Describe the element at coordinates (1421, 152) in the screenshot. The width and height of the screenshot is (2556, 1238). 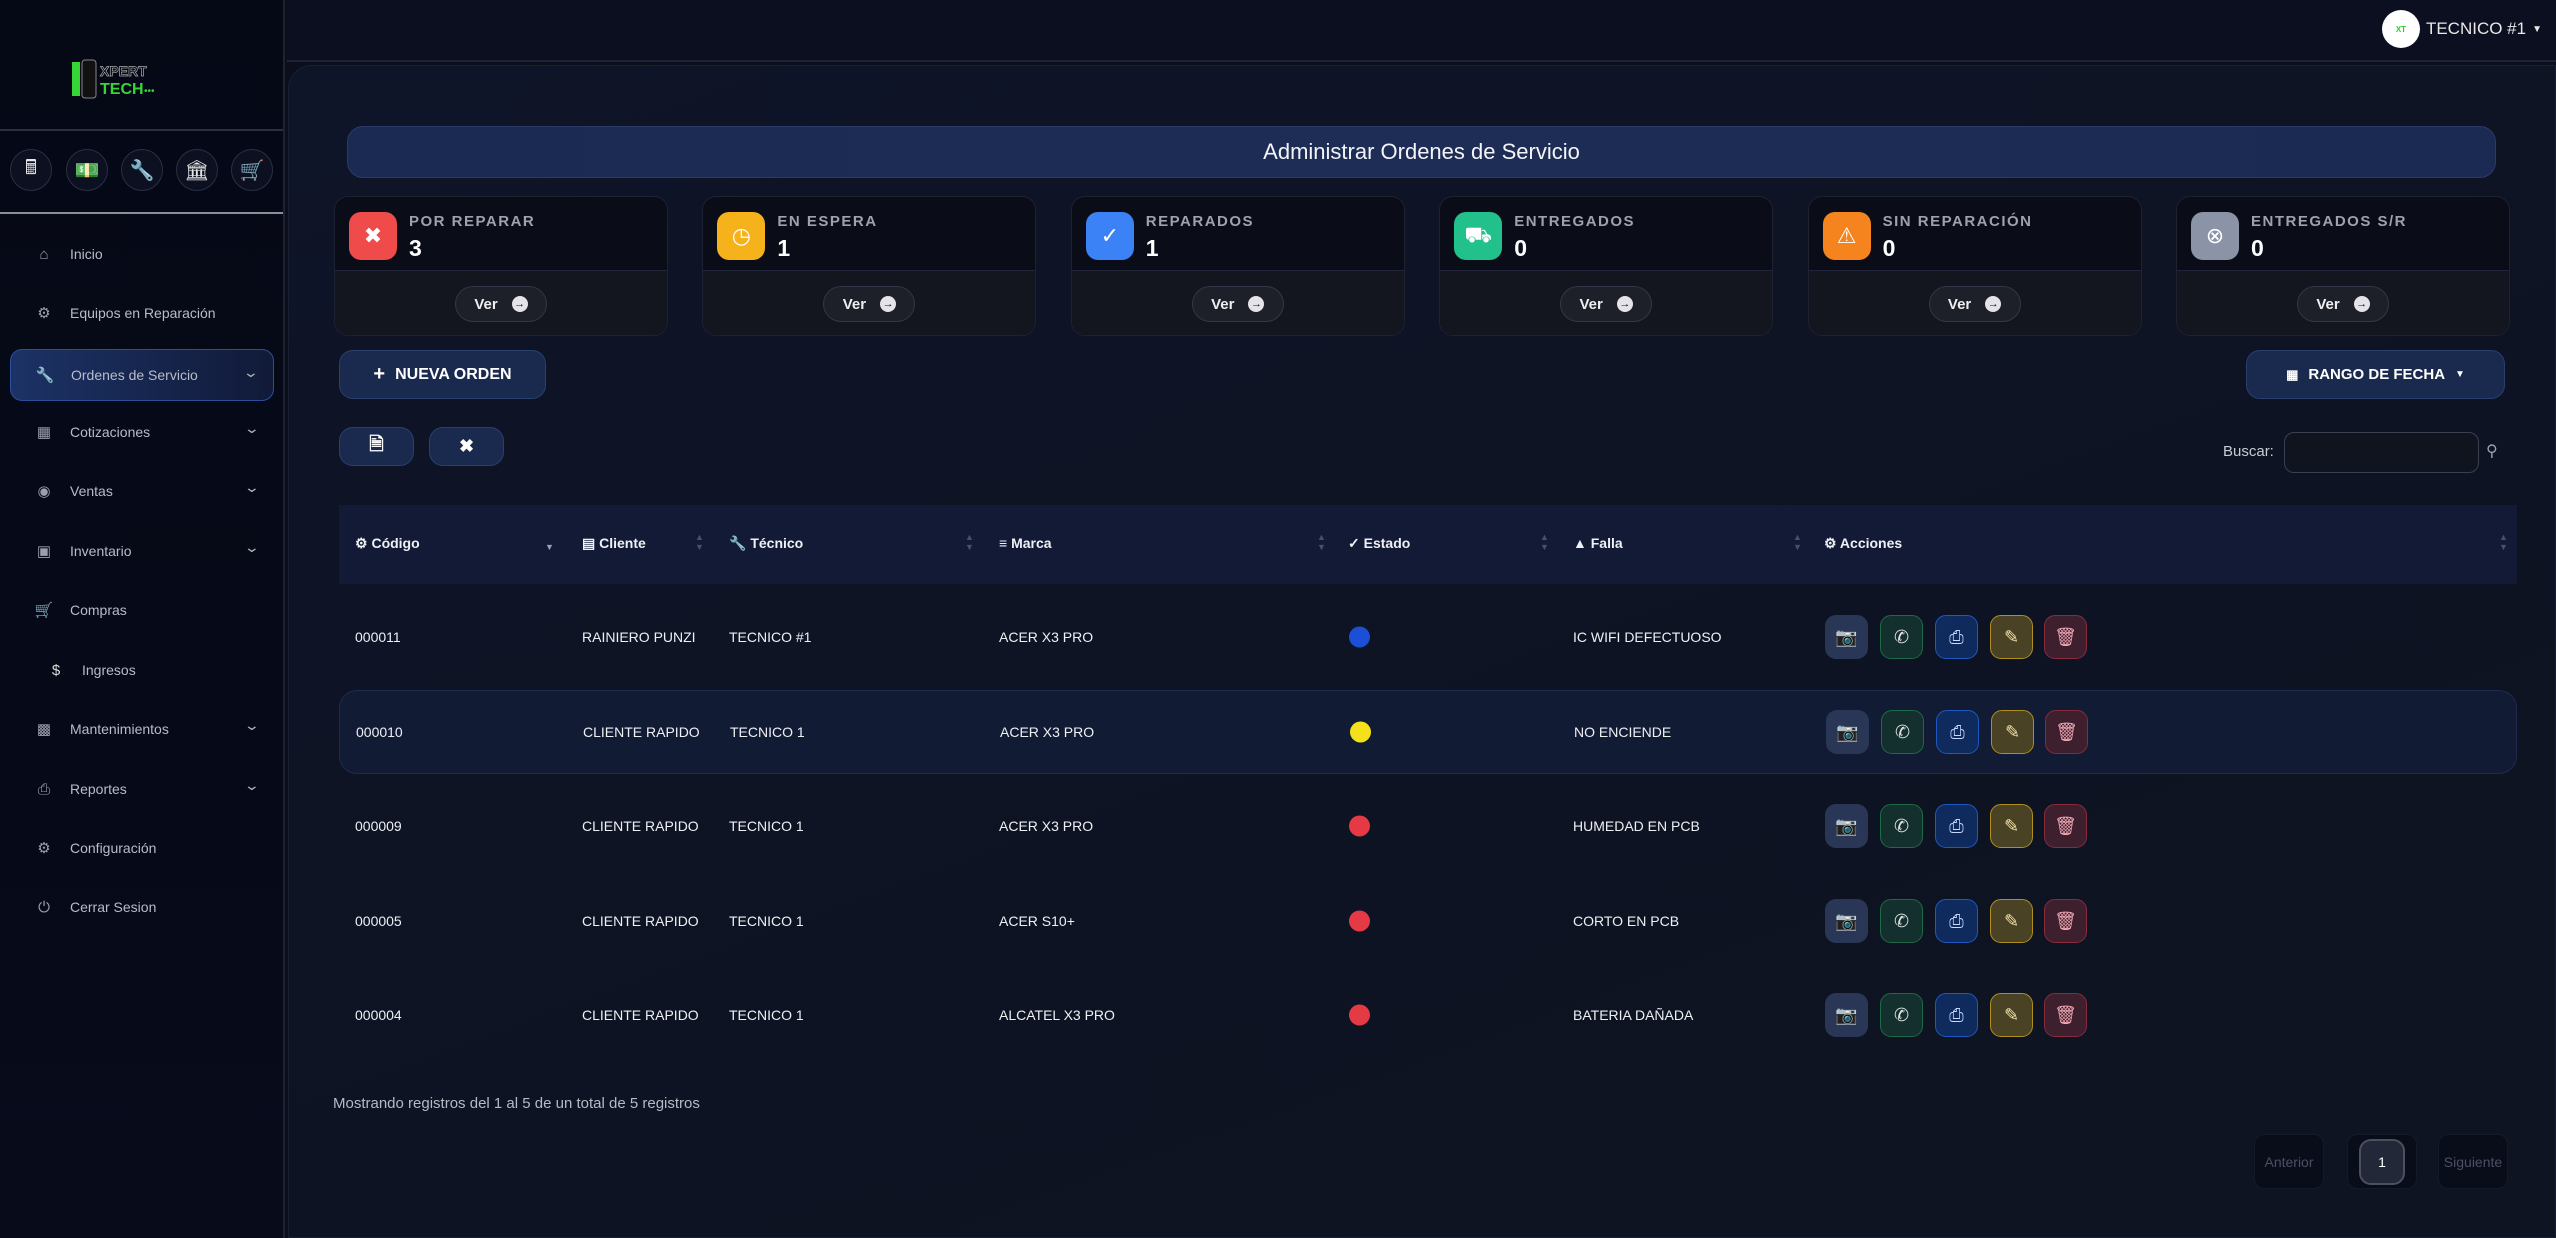
I see `page-title: Administrar Ordenes de Servicio` at that location.